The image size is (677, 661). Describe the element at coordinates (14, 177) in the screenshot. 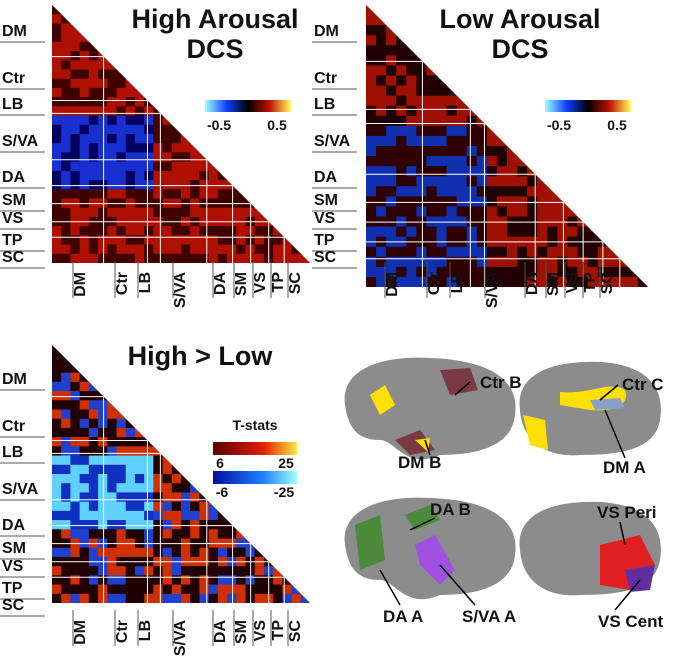

I see `row-label: DA` at that location.